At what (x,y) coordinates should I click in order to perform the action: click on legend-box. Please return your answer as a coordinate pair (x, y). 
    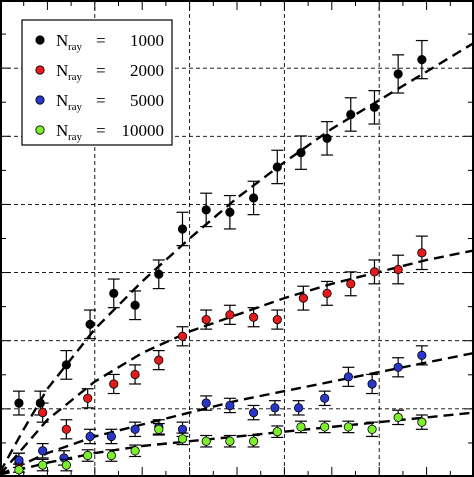
    Looking at the image, I should click on (97, 82).